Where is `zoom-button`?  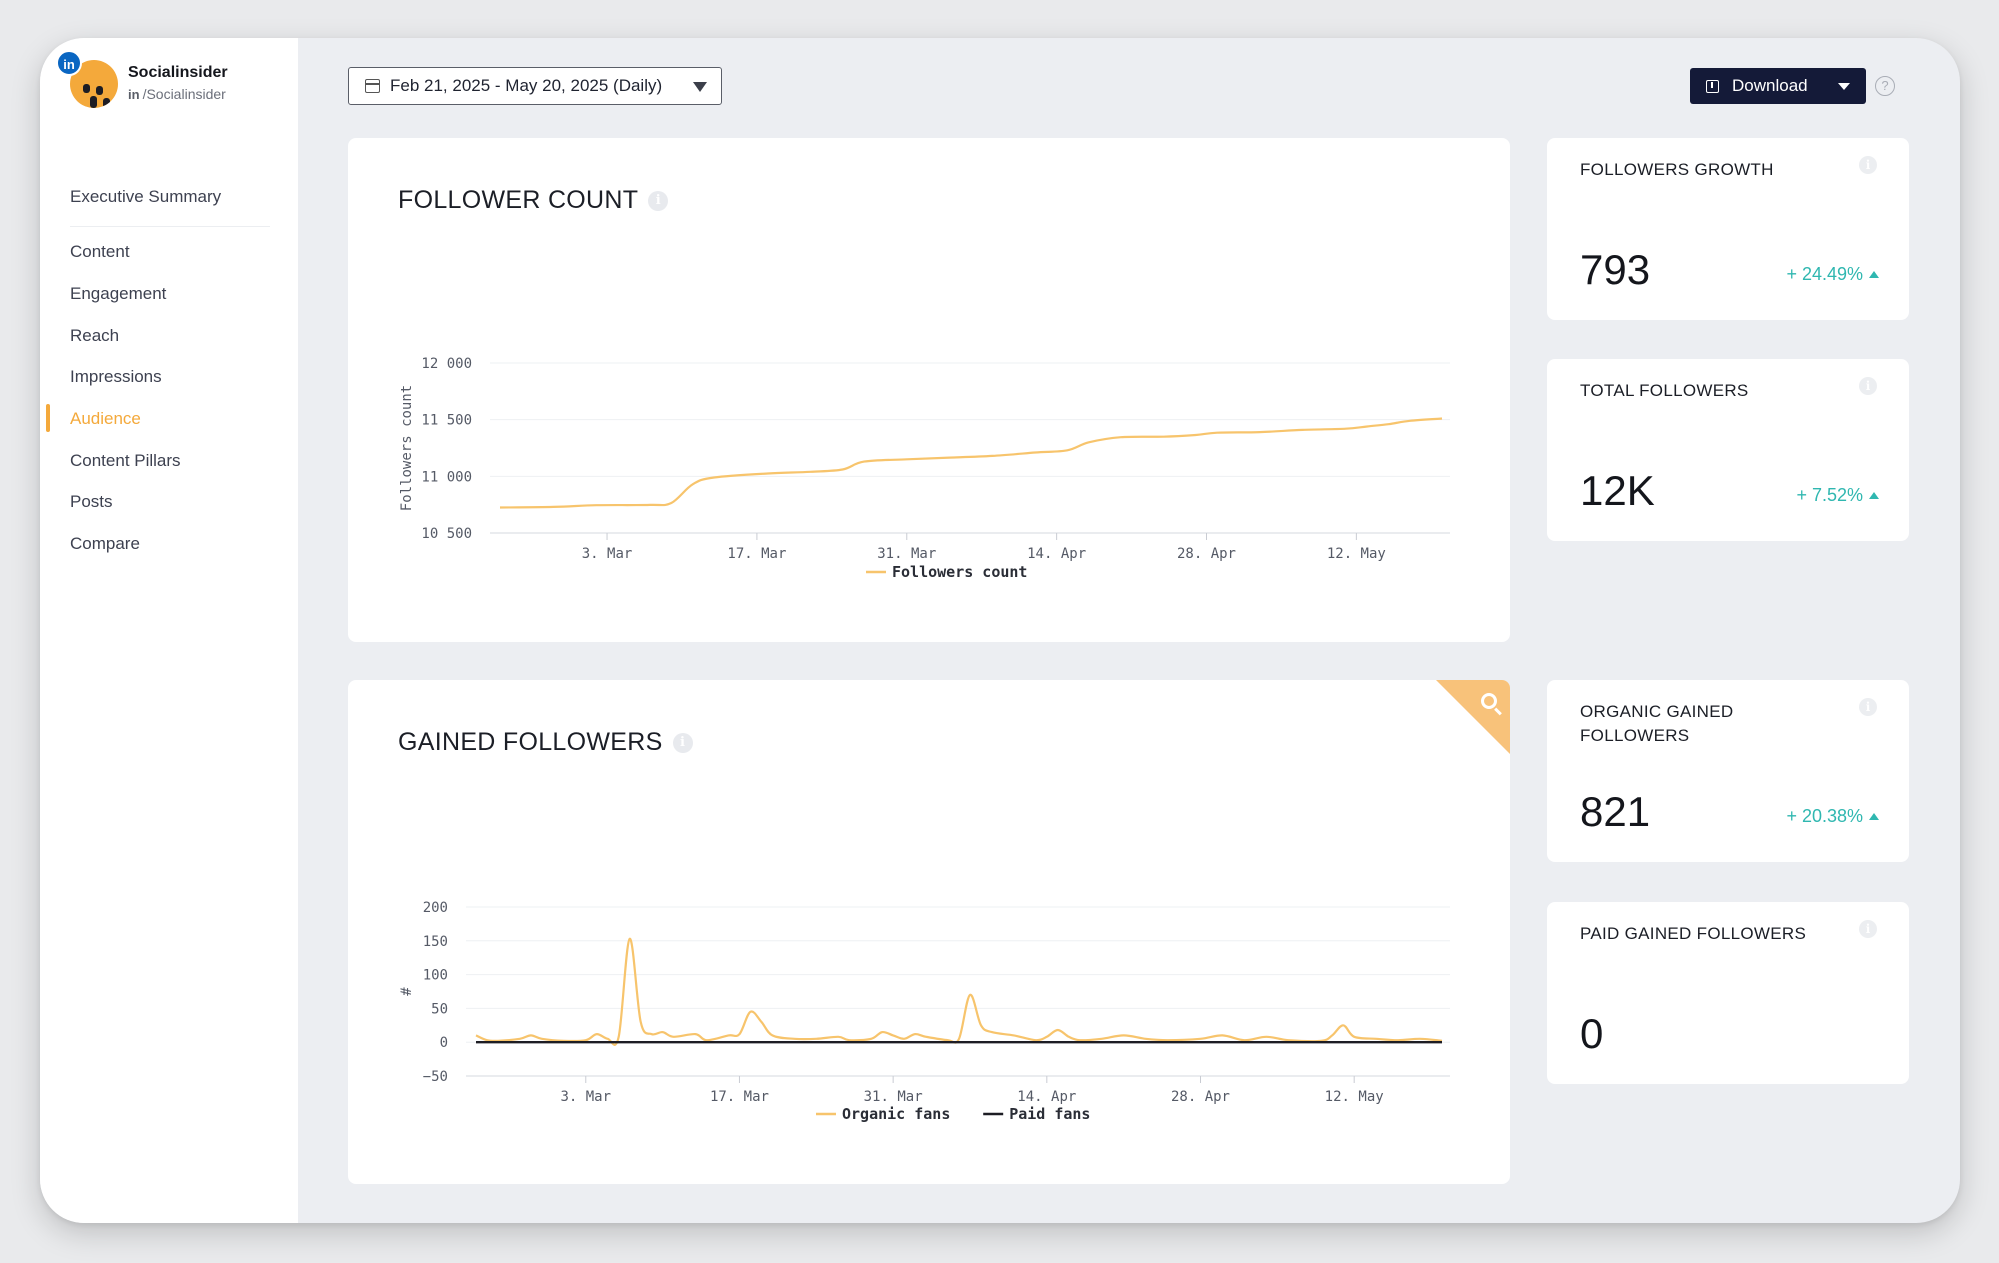 zoom-button is located at coordinates (1473, 717).